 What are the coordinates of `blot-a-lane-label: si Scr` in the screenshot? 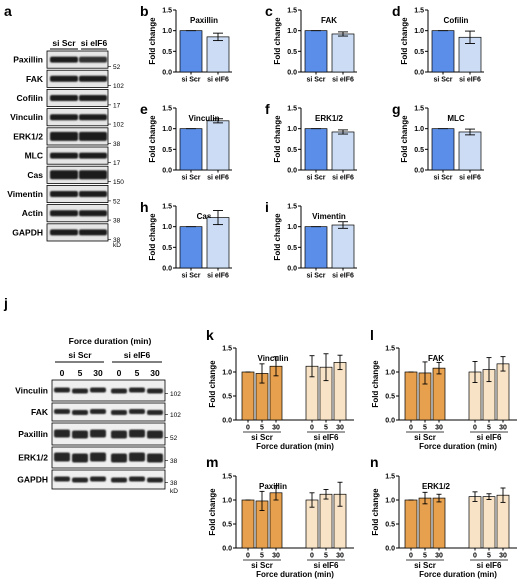 It's located at (64, 43).